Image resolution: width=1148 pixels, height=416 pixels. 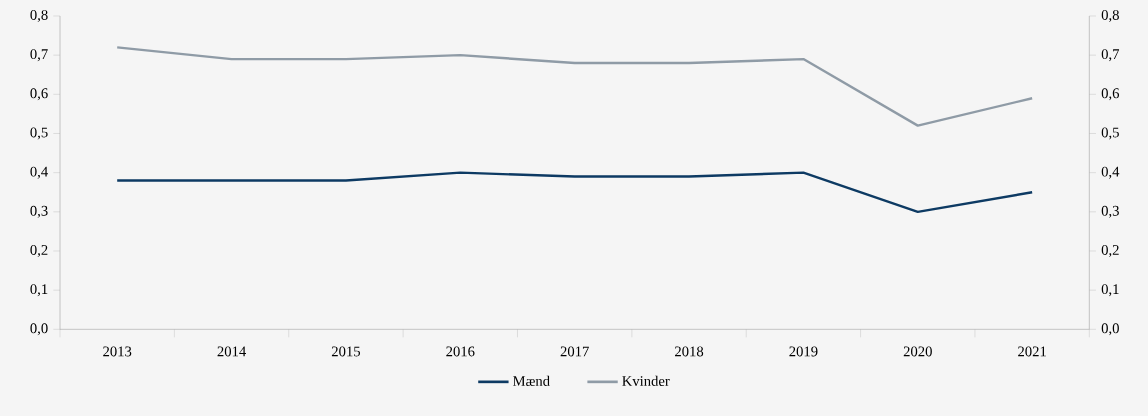 What do you see at coordinates (232, 351) in the screenshot?
I see `x-tick-label: 2014` at bounding box center [232, 351].